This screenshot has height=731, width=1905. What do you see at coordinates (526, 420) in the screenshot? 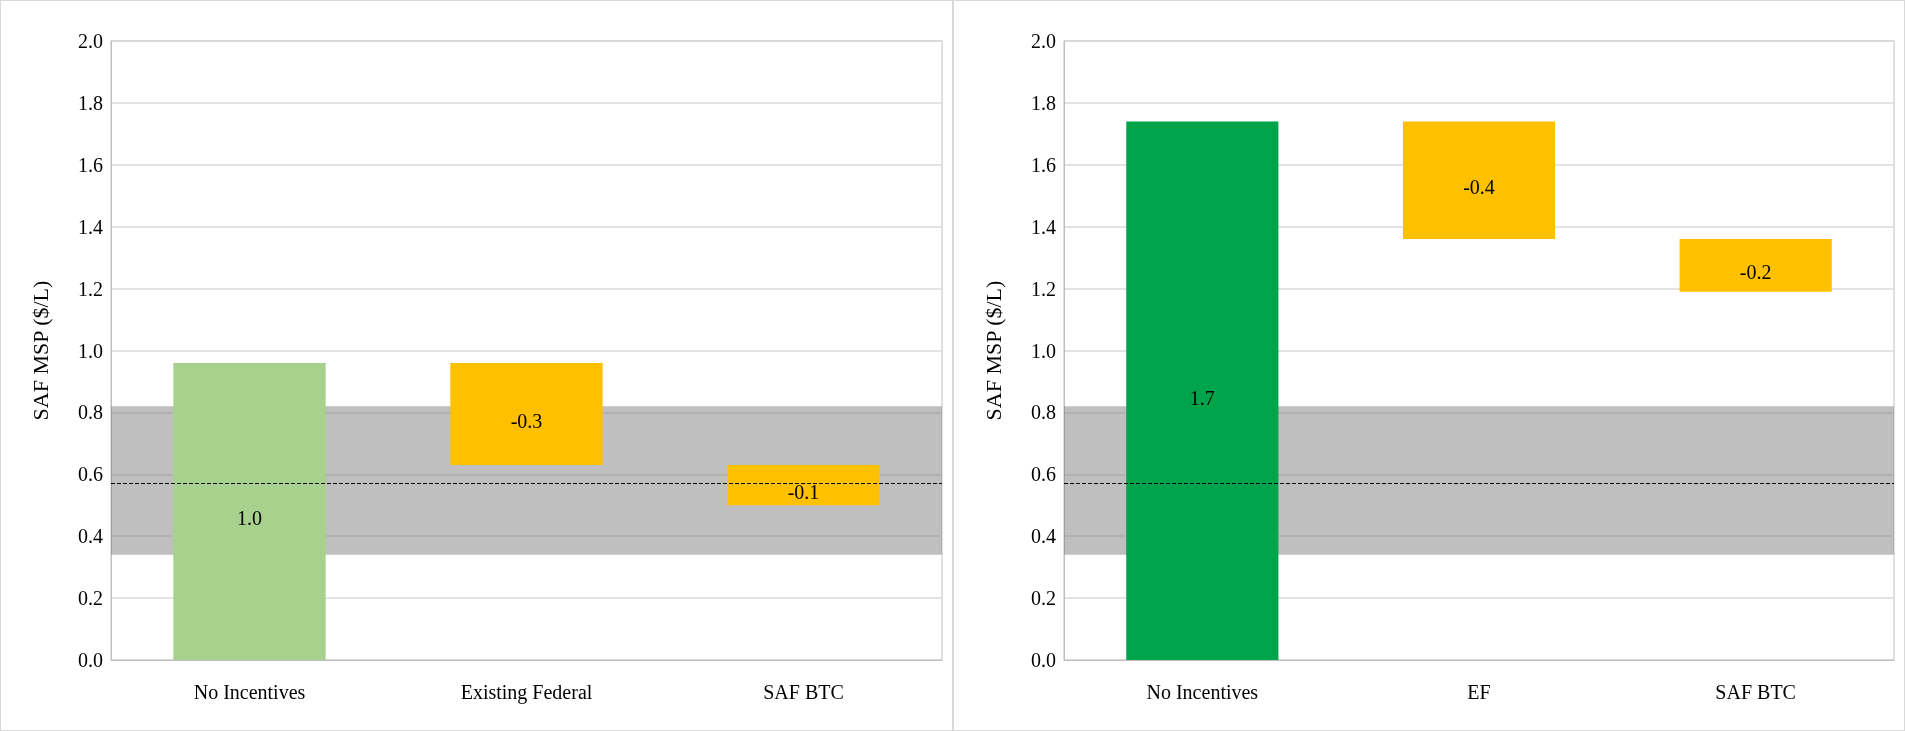
I see `data-label: -0.3` at bounding box center [526, 420].